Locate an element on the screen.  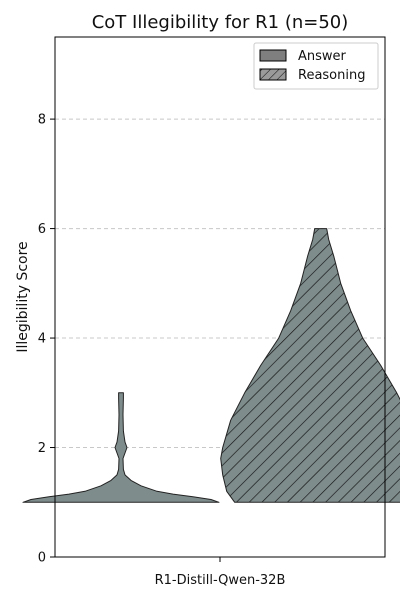
legend-label-reasoning: Reasoning is located at coordinates (331, 75).